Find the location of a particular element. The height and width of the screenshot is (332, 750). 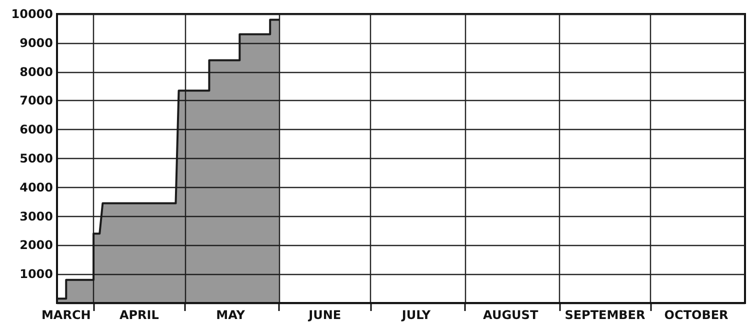

x-tick-label: APRIL is located at coordinates (139, 315).